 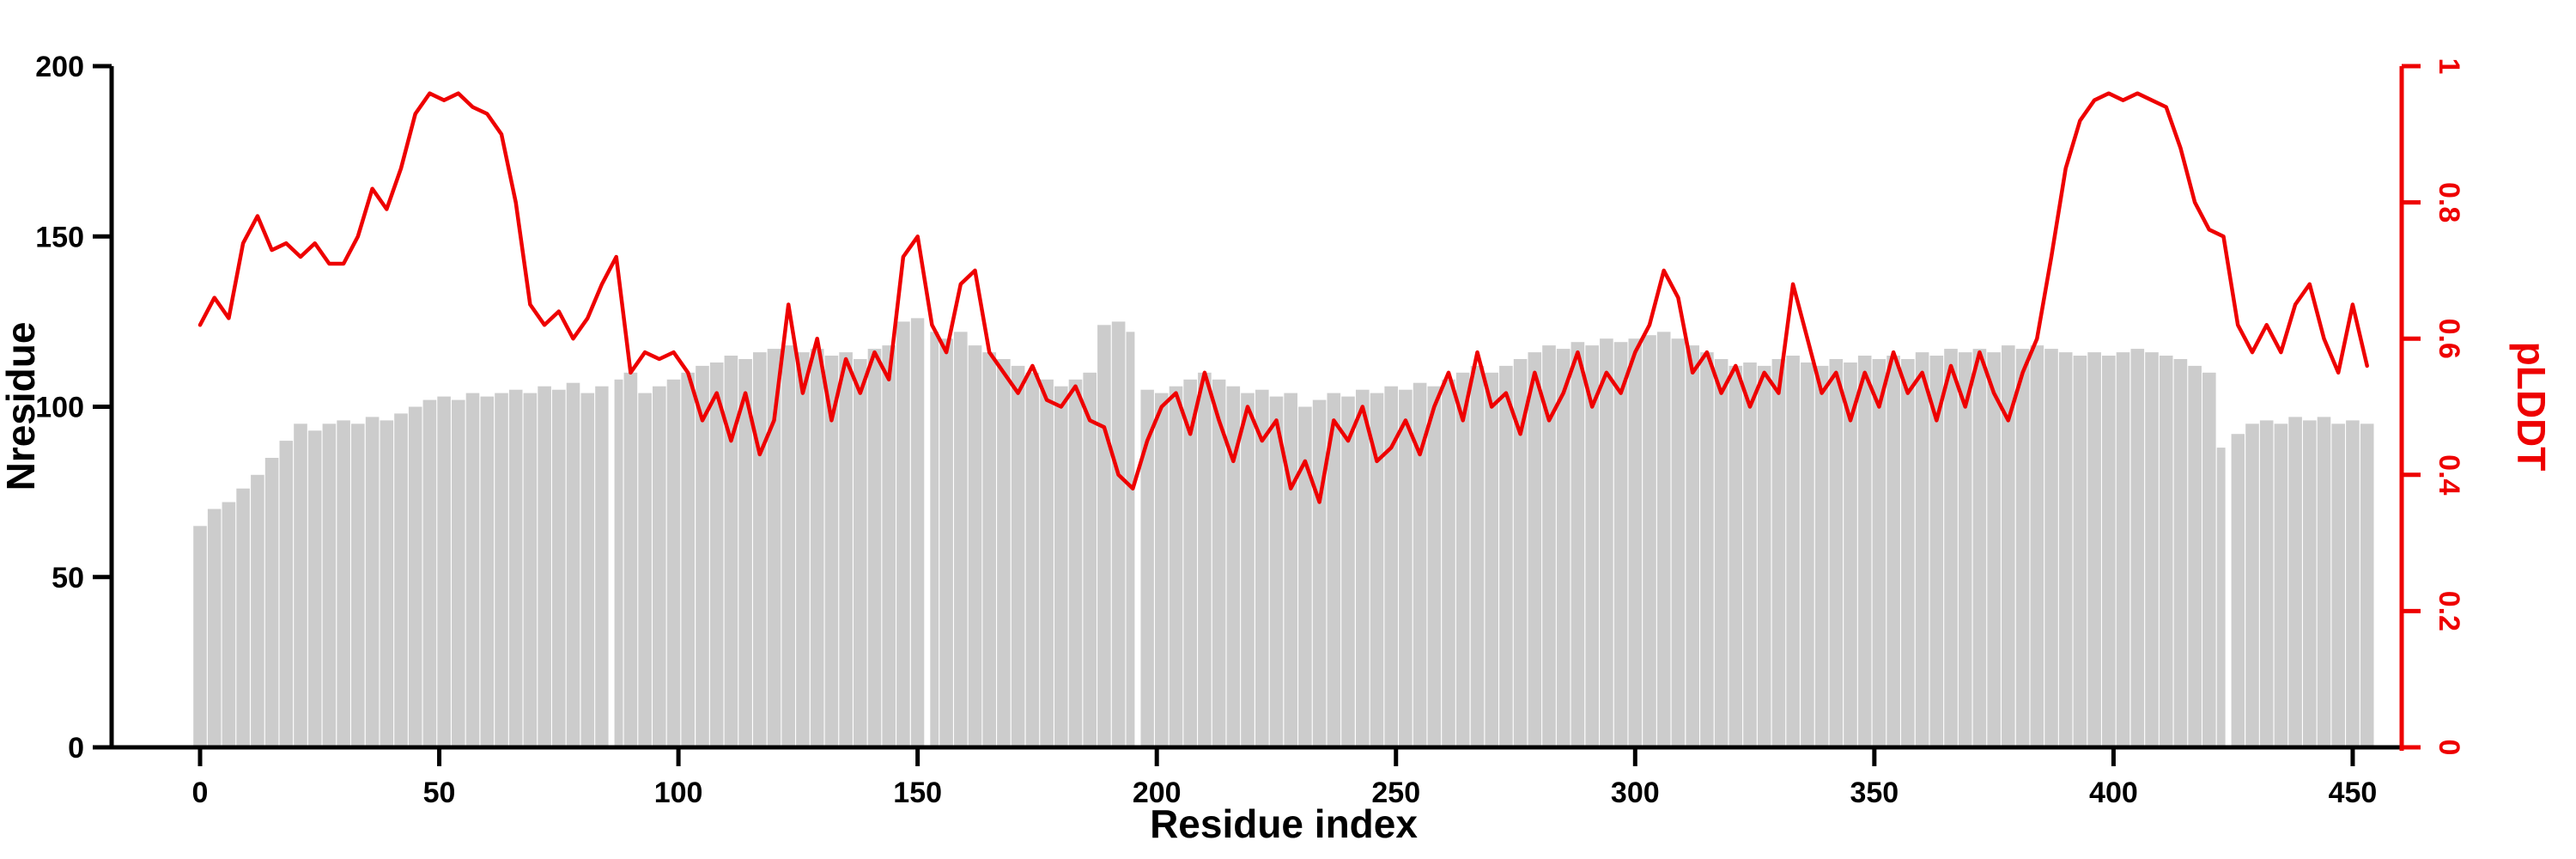 I want to click on x-tick-label: 300, so click(x=1635, y=793).